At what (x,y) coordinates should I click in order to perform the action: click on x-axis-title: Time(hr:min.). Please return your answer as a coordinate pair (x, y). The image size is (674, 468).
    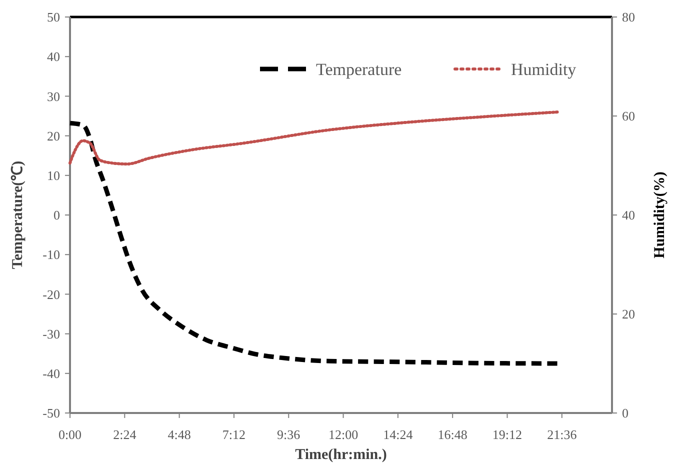
    Looking at the image, I should click on (341, 455).